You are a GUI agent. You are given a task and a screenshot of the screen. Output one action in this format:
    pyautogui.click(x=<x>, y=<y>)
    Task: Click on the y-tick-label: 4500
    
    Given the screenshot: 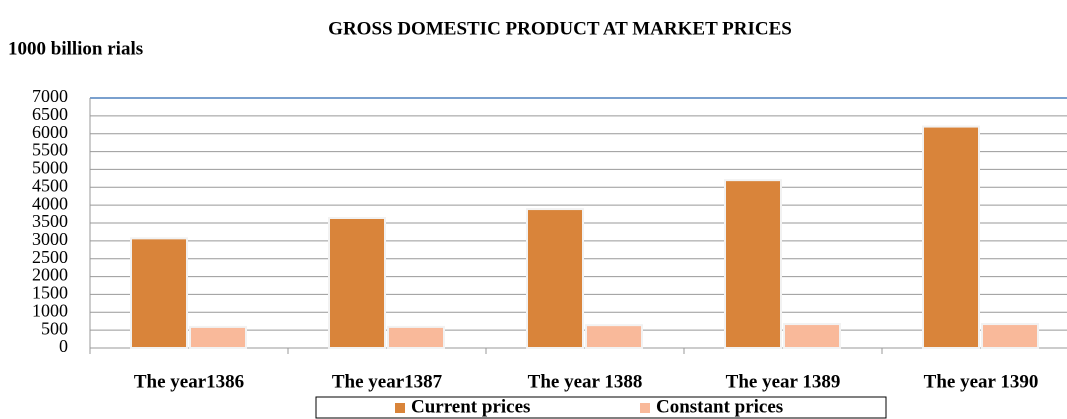 What is the action you would take?
    pyautogui.click(x=50, y=185)
    